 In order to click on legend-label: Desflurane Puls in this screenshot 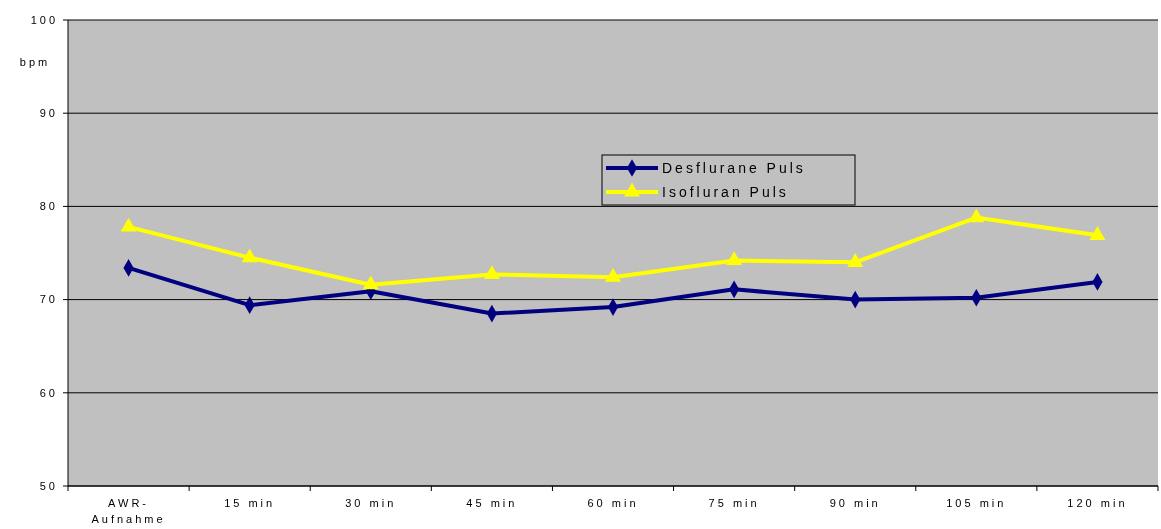, I will do `click(734, 167)`.